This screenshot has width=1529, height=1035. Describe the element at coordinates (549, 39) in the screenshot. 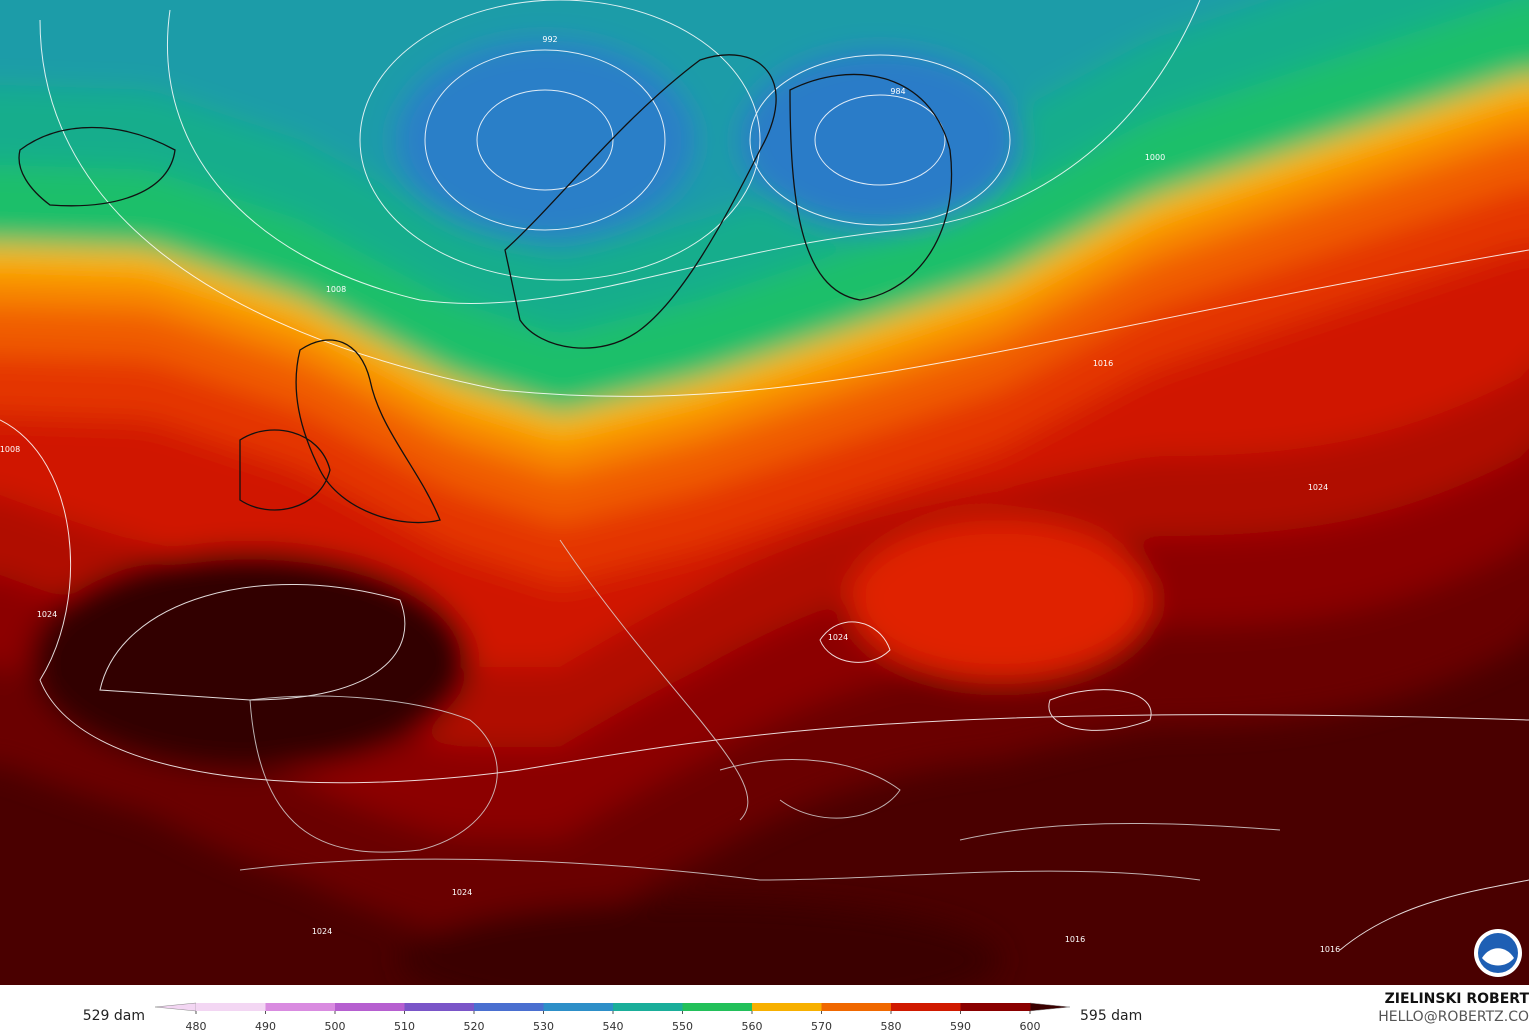

I see `isobar-label: 992` at that location.